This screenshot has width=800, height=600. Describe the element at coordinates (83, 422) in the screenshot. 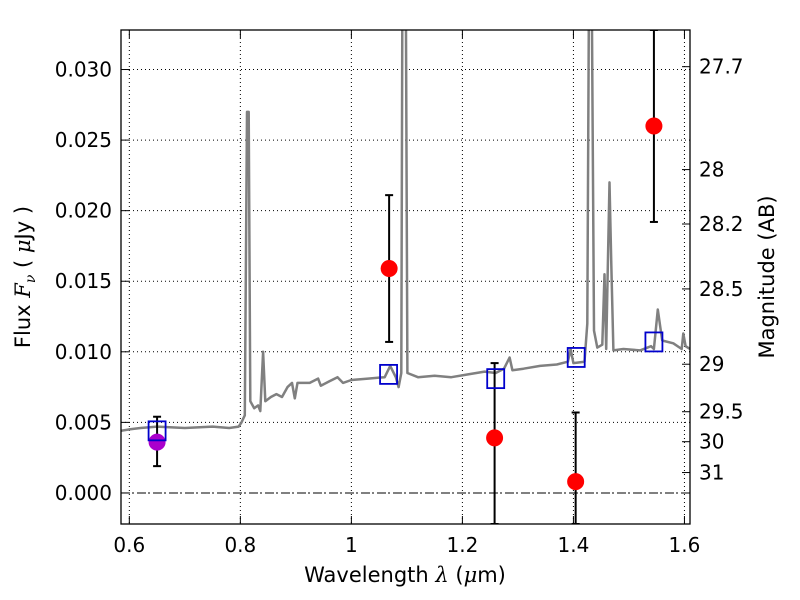

I see `y-tick-label: 0.005` at that location.